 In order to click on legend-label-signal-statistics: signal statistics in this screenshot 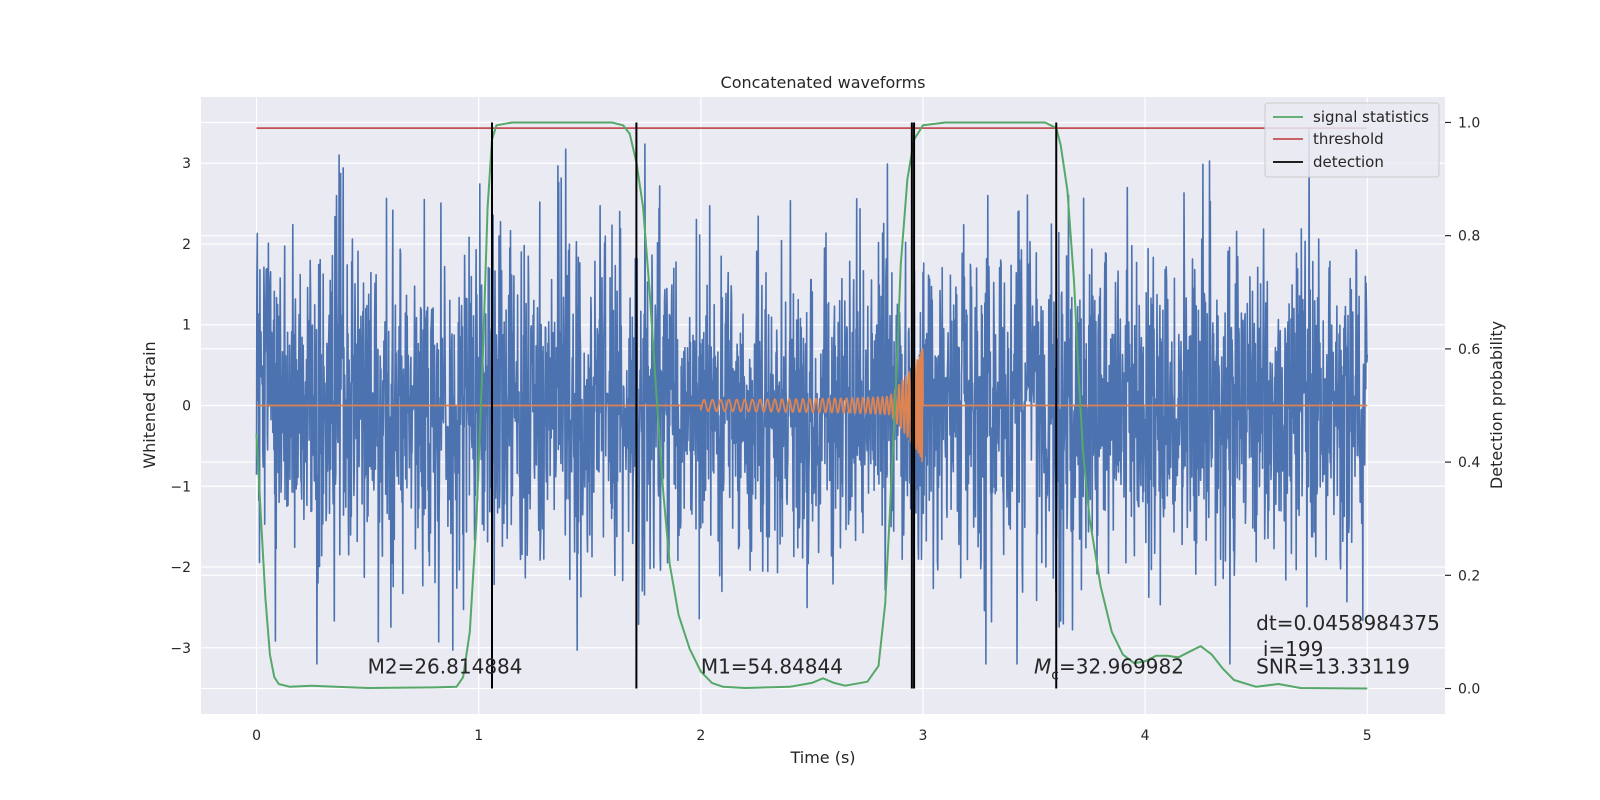, I will do `click(1371, 117)`.